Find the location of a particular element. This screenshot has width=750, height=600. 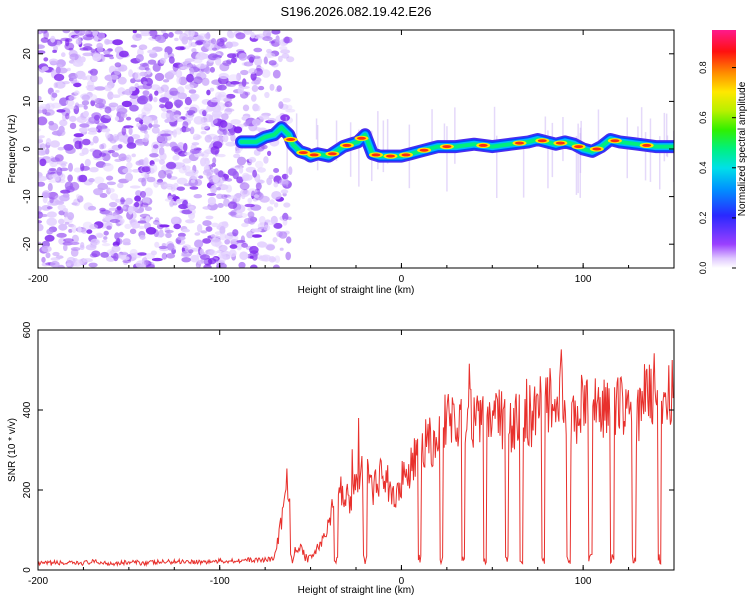

spectrogram-xtick-label: -100 is located at coordinates (220, 279).